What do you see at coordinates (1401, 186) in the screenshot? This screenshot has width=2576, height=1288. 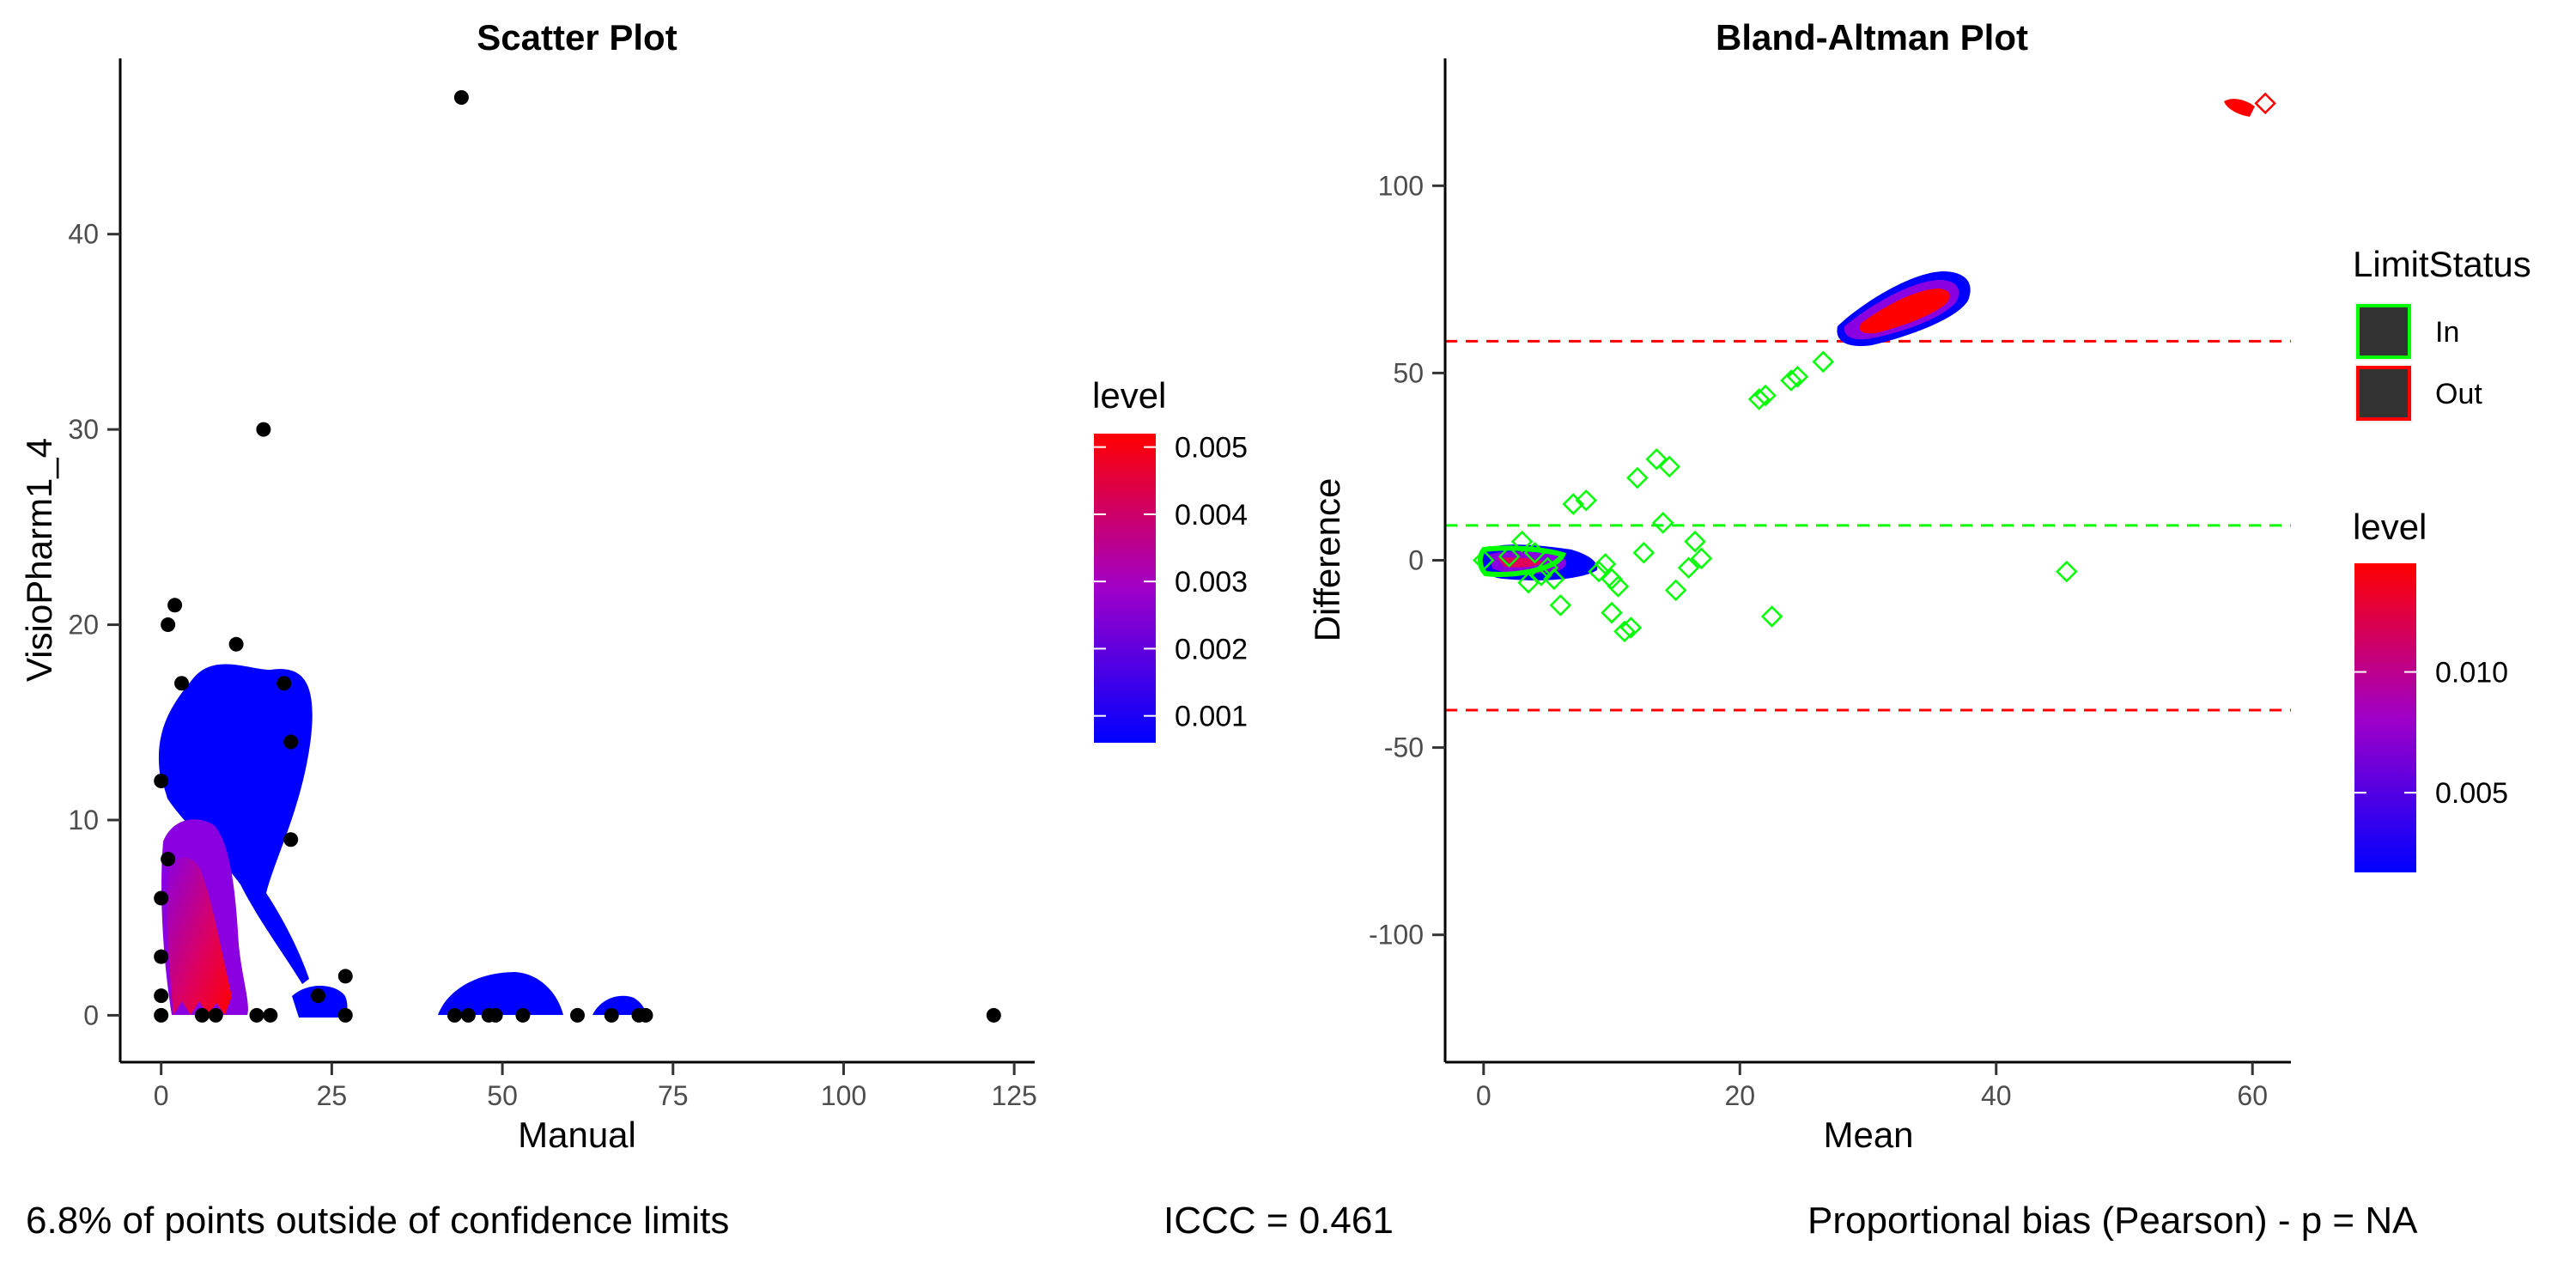 I see `ba-y-tick-label-0: 100` at bounding box center [1401, 186].